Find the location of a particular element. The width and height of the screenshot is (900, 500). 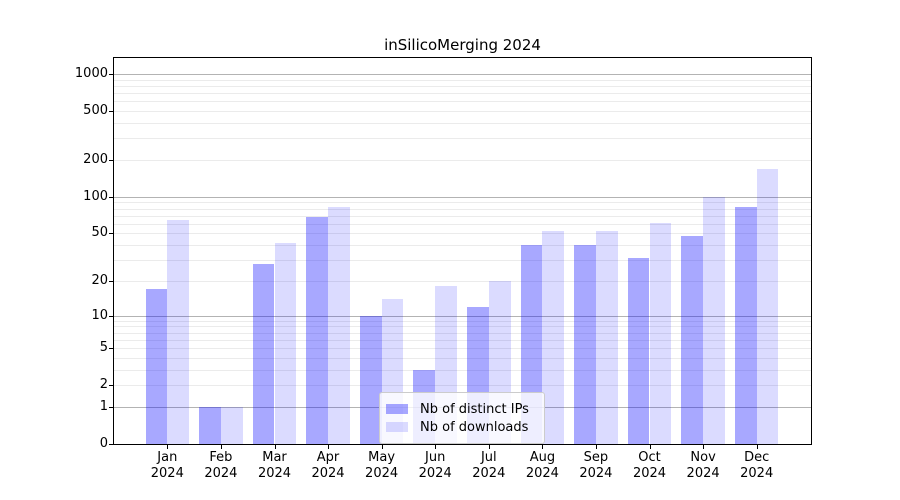

chart-title: inSilicoMerging 2024 is located at coordinates (462, 45).